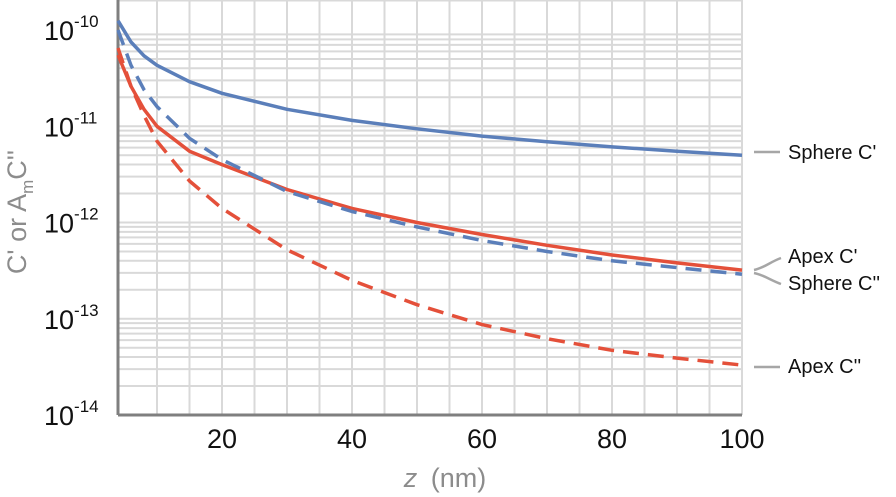 This screenshot has width=896, height=497. Describe the element at coordinates (352, 439) in the screenshot. I see `x-tick-label: 40` at that location.